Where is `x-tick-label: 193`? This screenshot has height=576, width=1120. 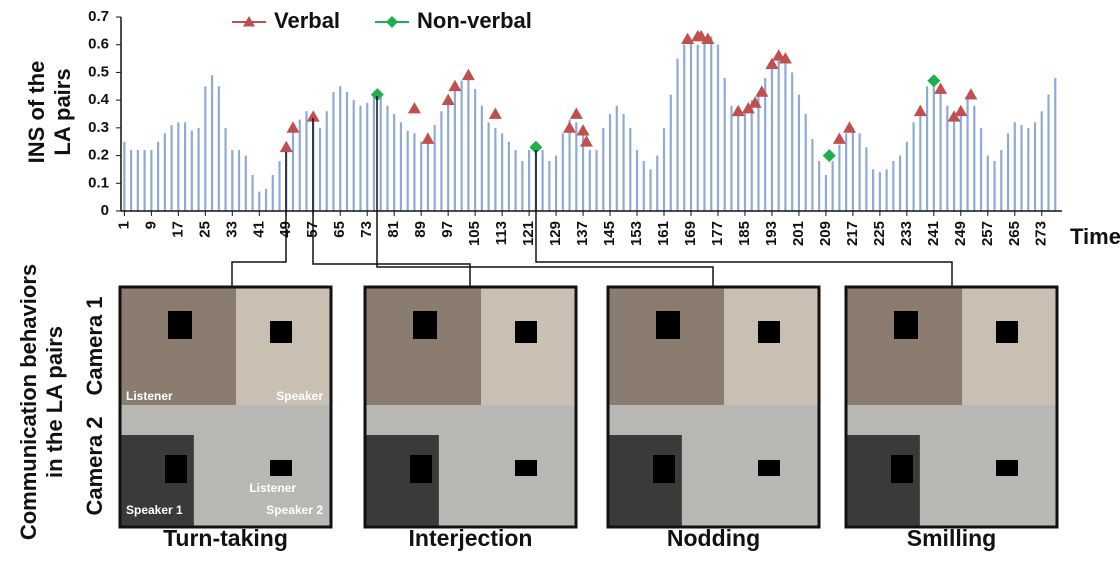
x-tick-label: 193 is located at coordinates (771, 233).